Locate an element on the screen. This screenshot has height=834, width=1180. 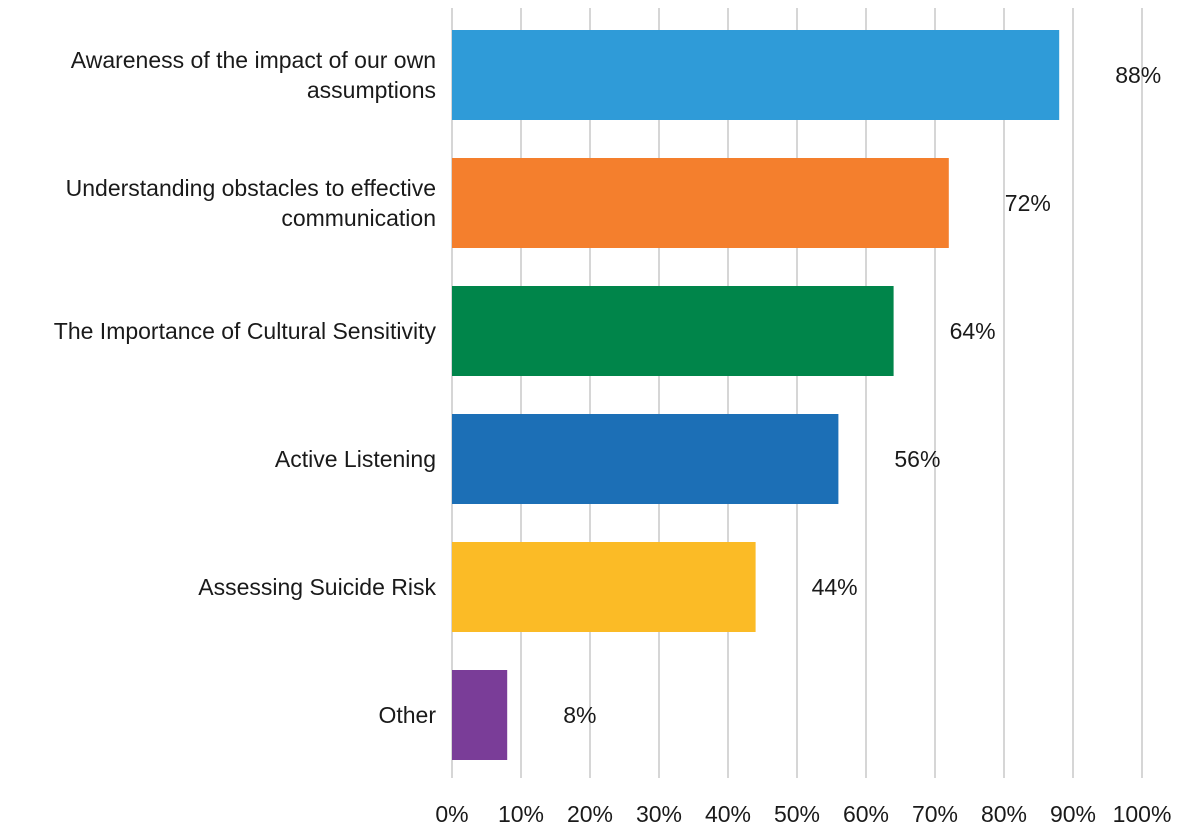
category-label: Other is located at coordinates (407, 715).